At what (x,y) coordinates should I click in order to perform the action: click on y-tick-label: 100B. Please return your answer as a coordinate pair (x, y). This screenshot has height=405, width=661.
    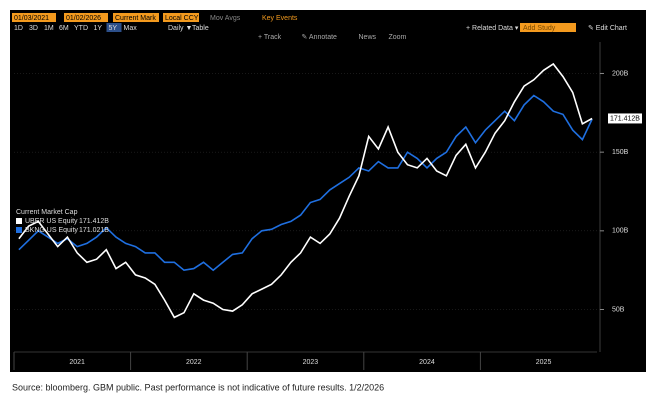
    Looking at the image, I should click on (620, 231).